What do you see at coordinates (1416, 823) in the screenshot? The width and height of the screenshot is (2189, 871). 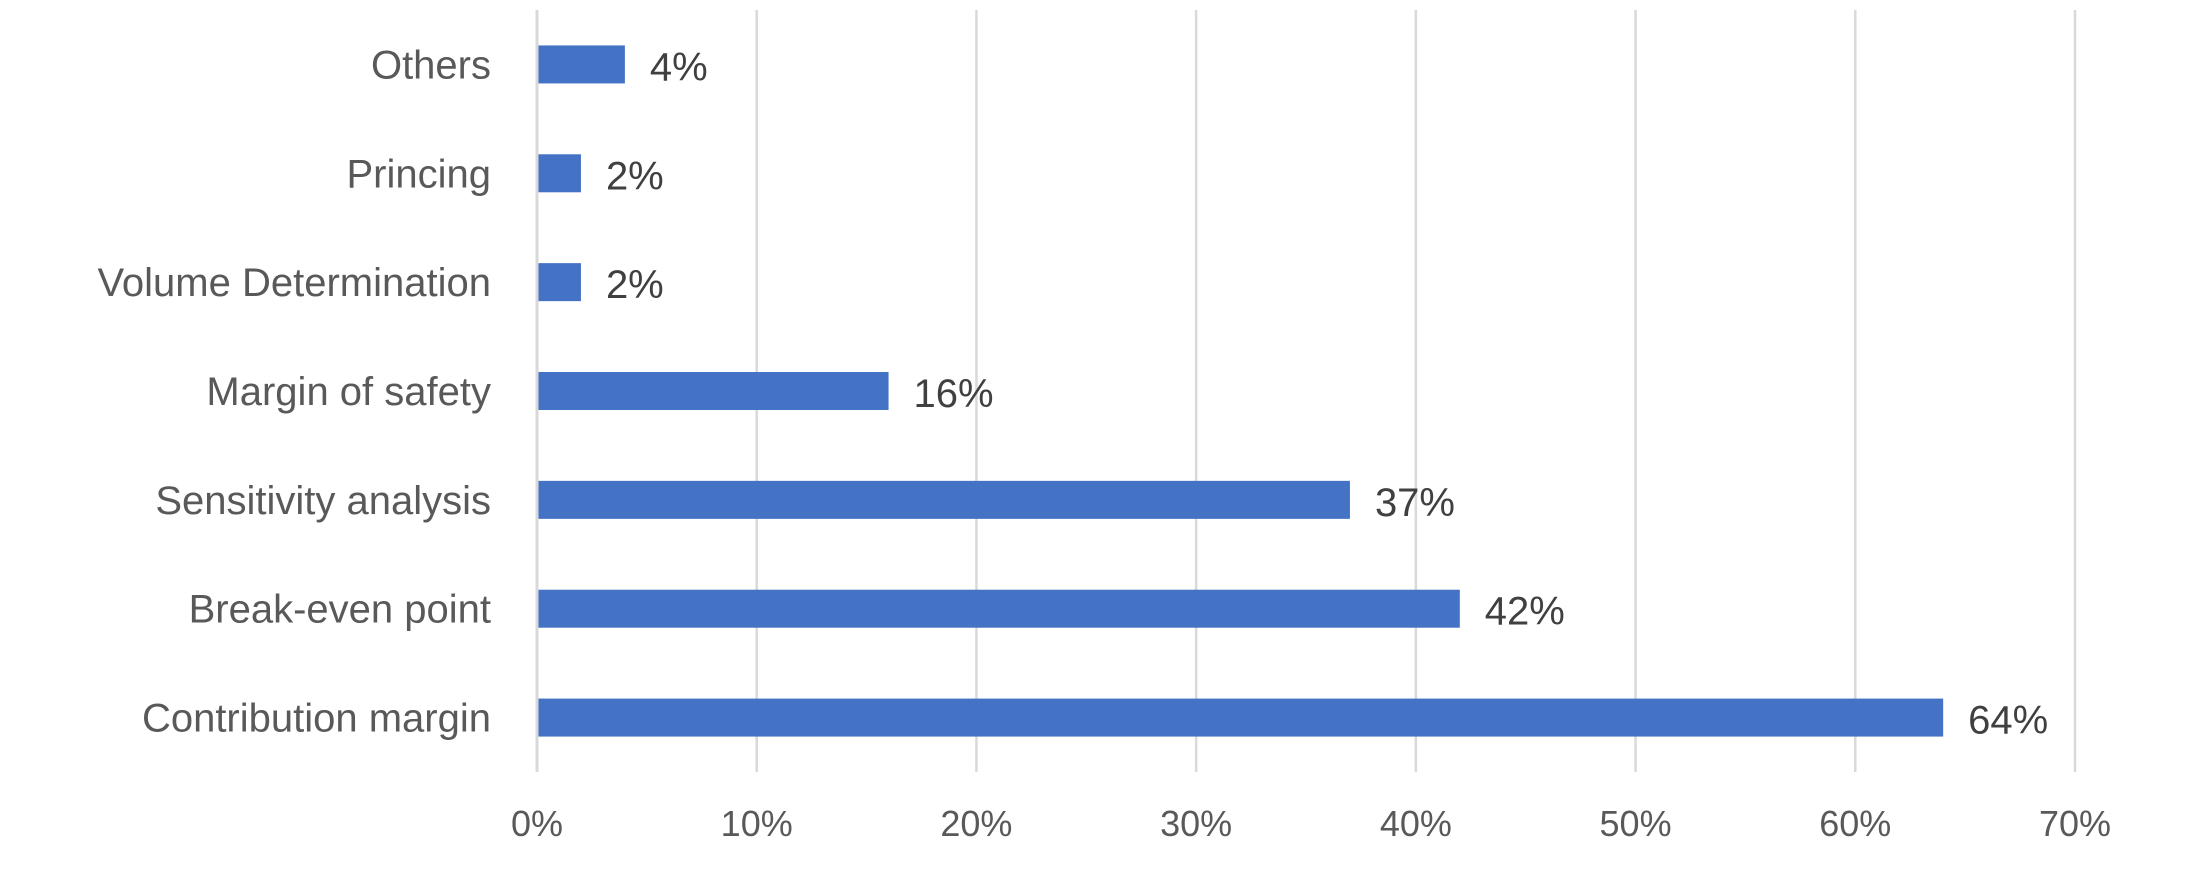 I see `x-tick-label: 40%` at bounding box center [1416, 823].